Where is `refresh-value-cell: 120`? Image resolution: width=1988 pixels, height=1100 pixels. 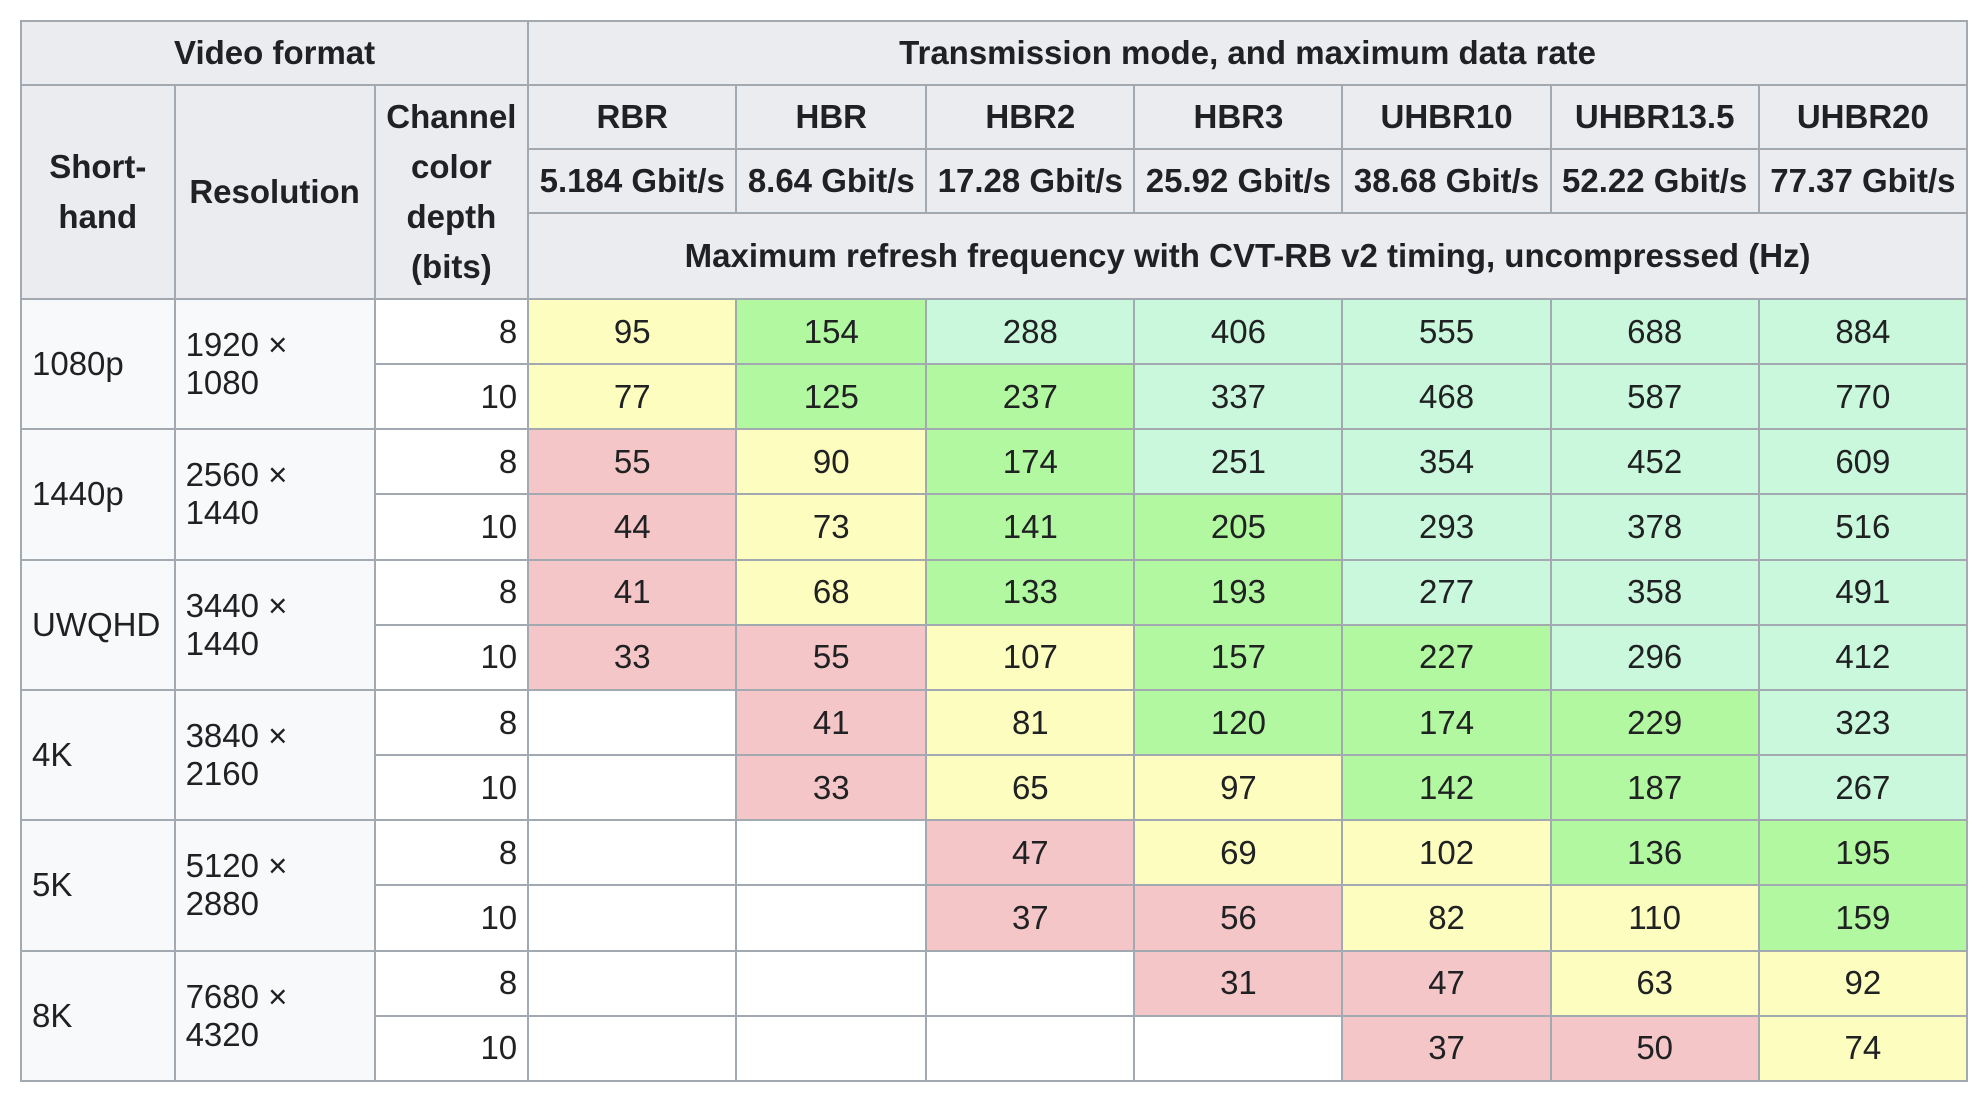 refresh-value-cell: 120 is located at coordinates (1238, 722).